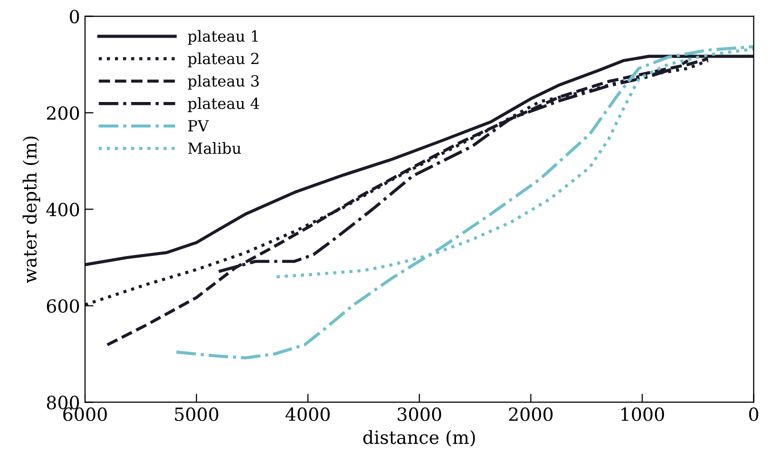  I want to click on y-tick-label: 800, so click(62, 403).